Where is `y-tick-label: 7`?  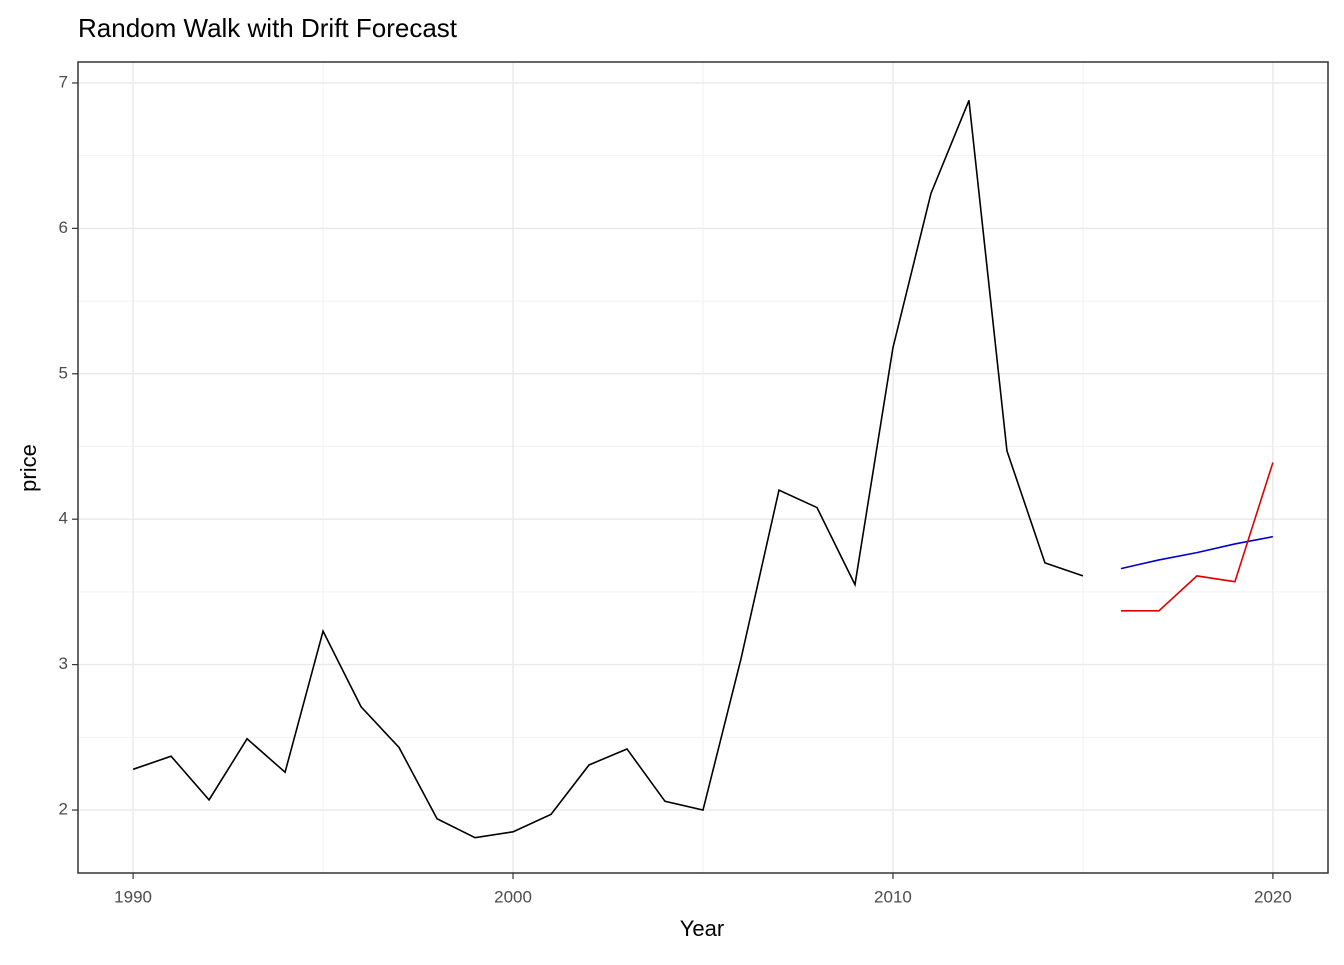
y-tick-label: 7 is located at coordinates (63, 81).